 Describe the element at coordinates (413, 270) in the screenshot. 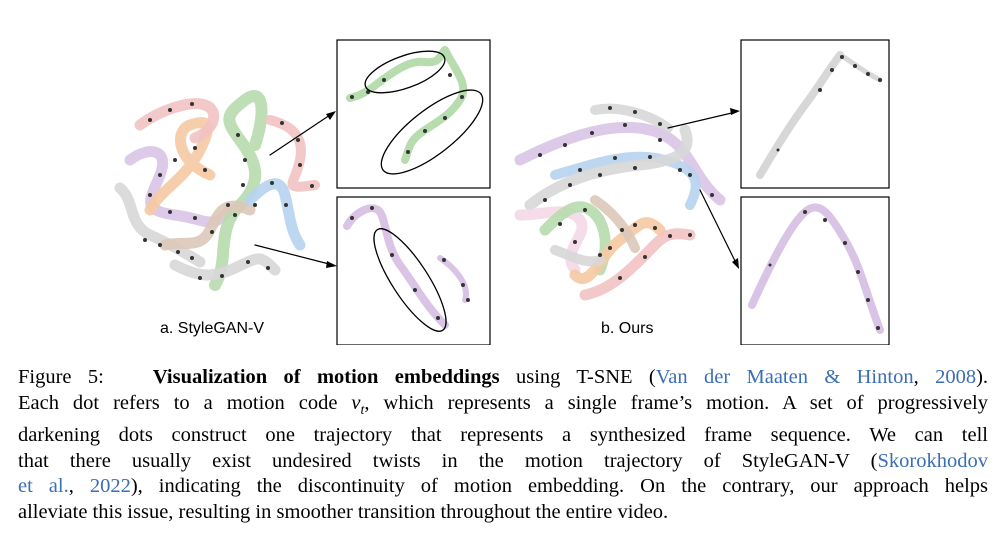

I see `panel-a-zoom-bottom` at that location.